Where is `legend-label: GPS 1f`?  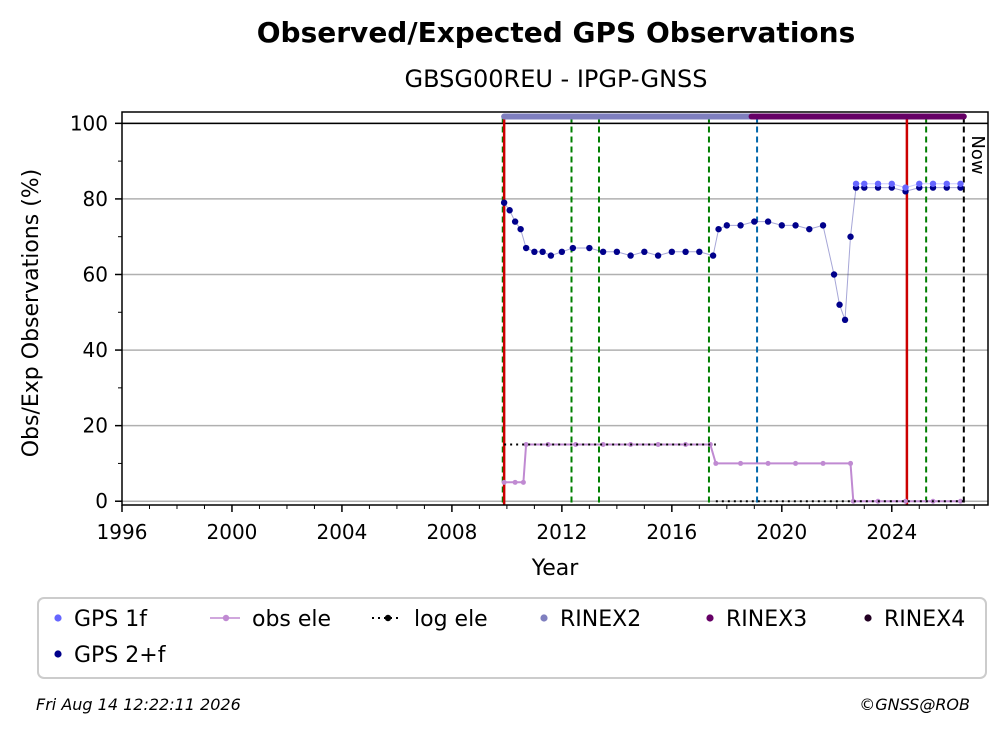 legend-label: GPS 1f is located at coordinates (111, 619).